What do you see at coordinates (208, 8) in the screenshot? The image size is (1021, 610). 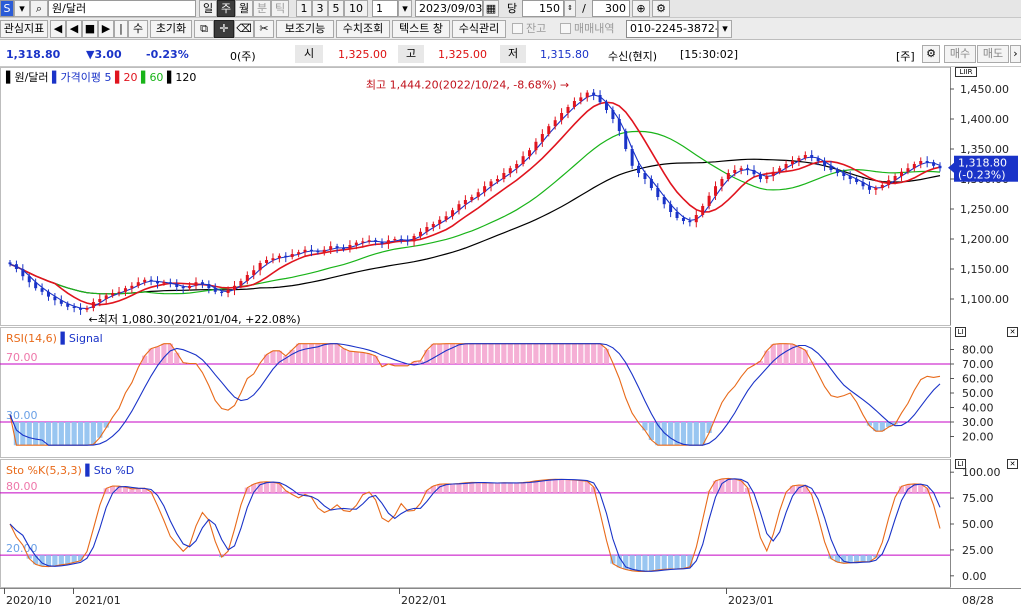 I see `period-day-button: 일` at bounding box center [208, 8].